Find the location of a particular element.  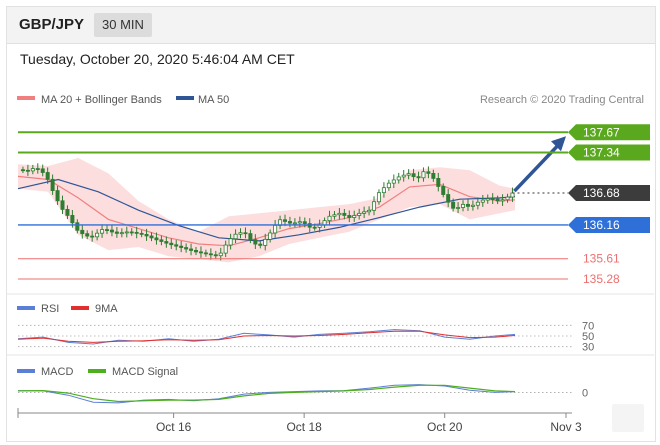

macd-signal-legend-label: MACD Signal is located at coordinates (145, 372).